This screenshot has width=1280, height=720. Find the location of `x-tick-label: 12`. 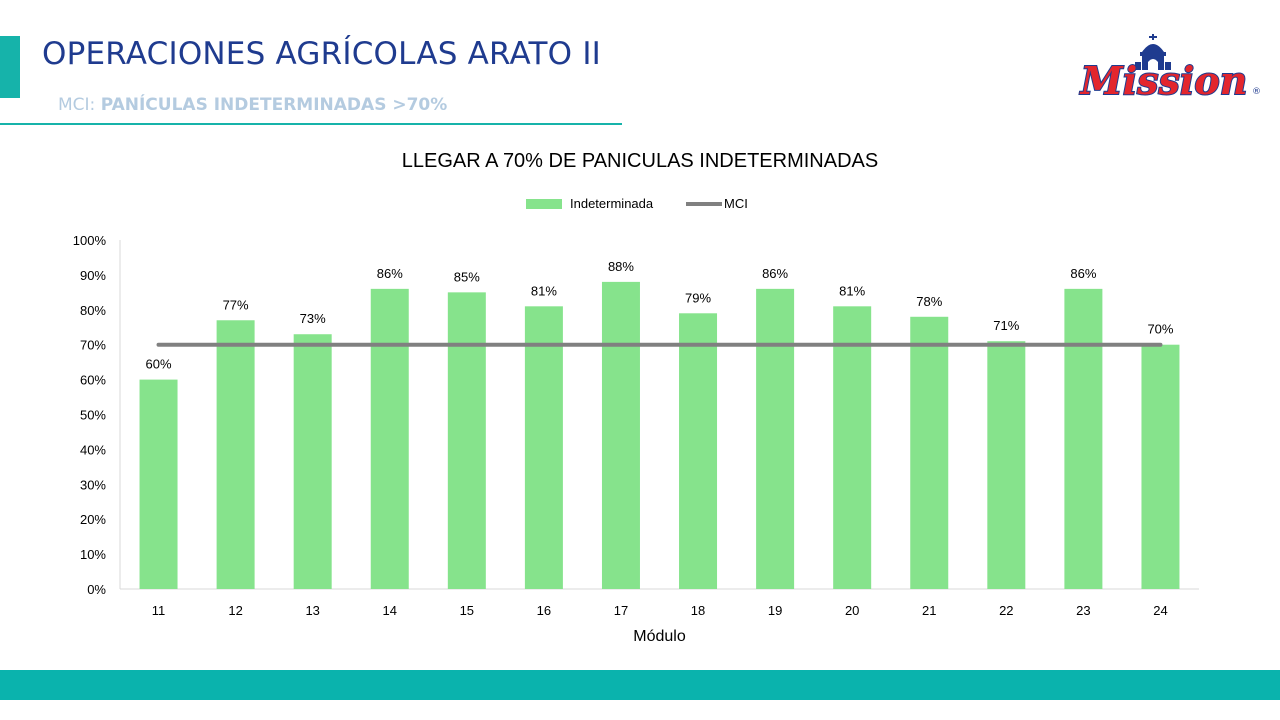

x-tick-label: 12 is located at coordinates (235, 610).